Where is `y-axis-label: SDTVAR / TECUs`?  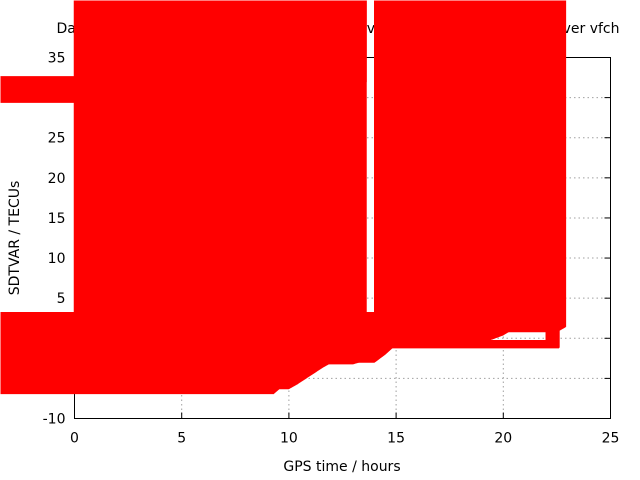
y-axis-label: SDTVAR / TECUs is located at coordinates (15, 238).